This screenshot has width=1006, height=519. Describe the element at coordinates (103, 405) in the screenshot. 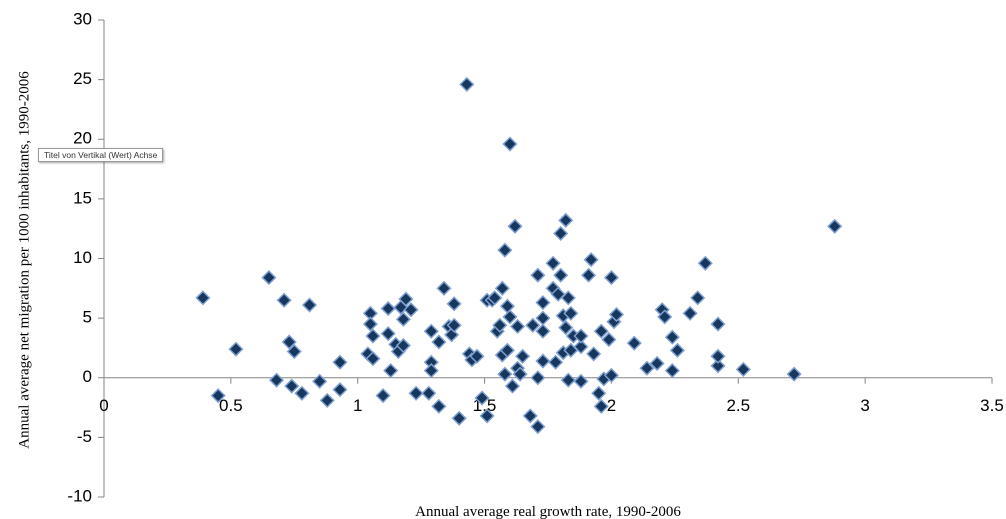

I see `x-tick-label: 0` at that location.